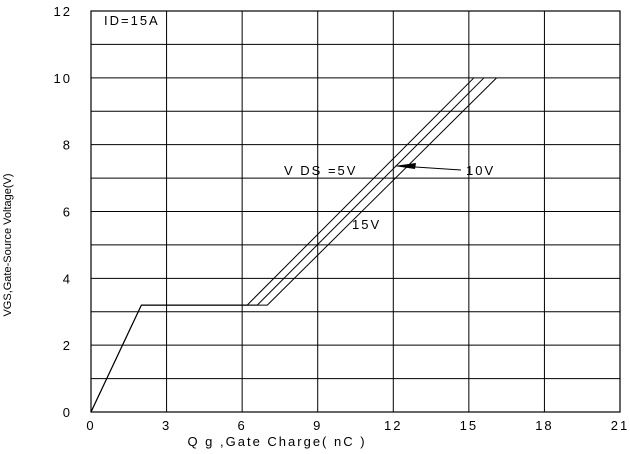 This screenshot has width=630, height=454. I want to click on y-axis-label: VGS,Gate-Source Voltage(V), so click(8, 244).